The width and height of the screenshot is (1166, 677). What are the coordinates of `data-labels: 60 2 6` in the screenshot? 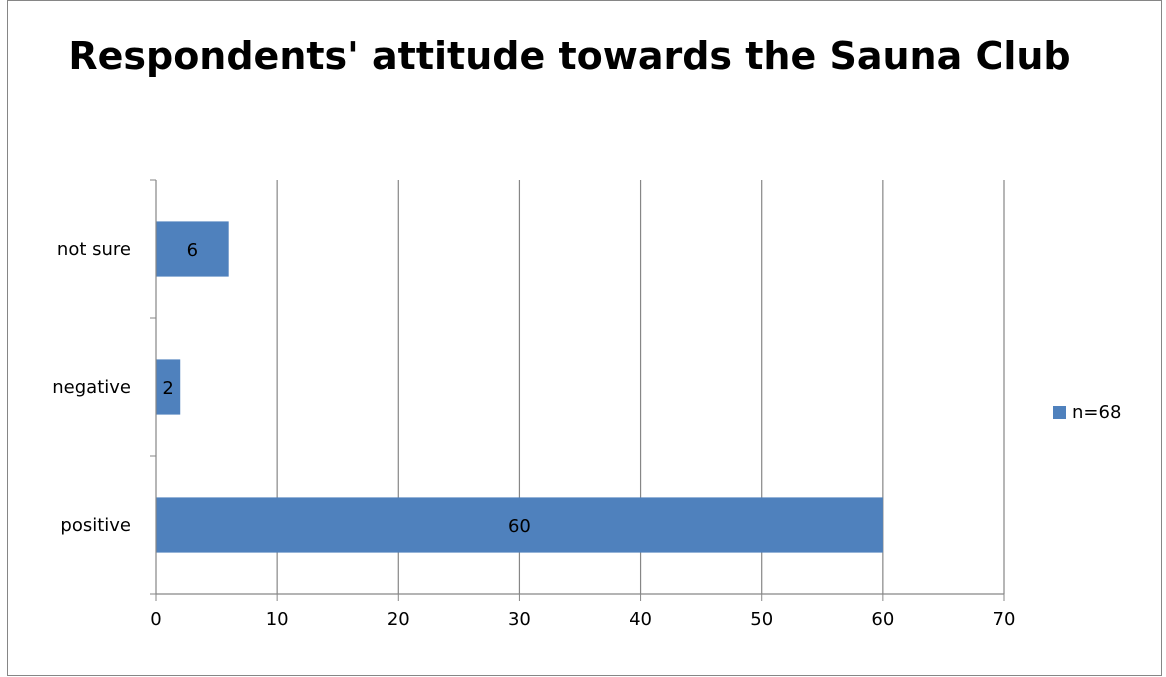 It's located at (346, 388).